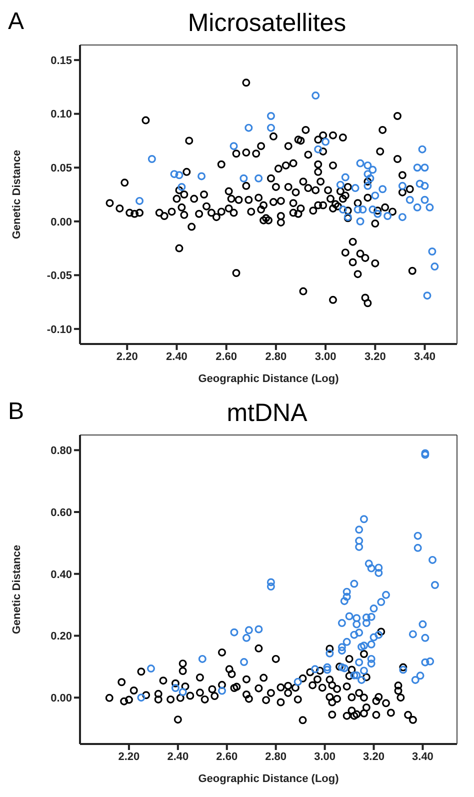 This screenshot has width=474, height=797. What do you see at coordinates (61, 60) in the screenshot?
I see `y-tick-label: 0.15` at bounding box center [61, 60].